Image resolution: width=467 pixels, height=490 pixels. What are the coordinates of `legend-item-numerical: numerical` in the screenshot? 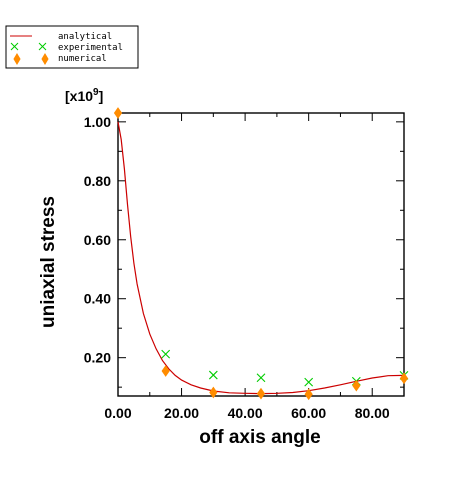 It's located at (60, 59).